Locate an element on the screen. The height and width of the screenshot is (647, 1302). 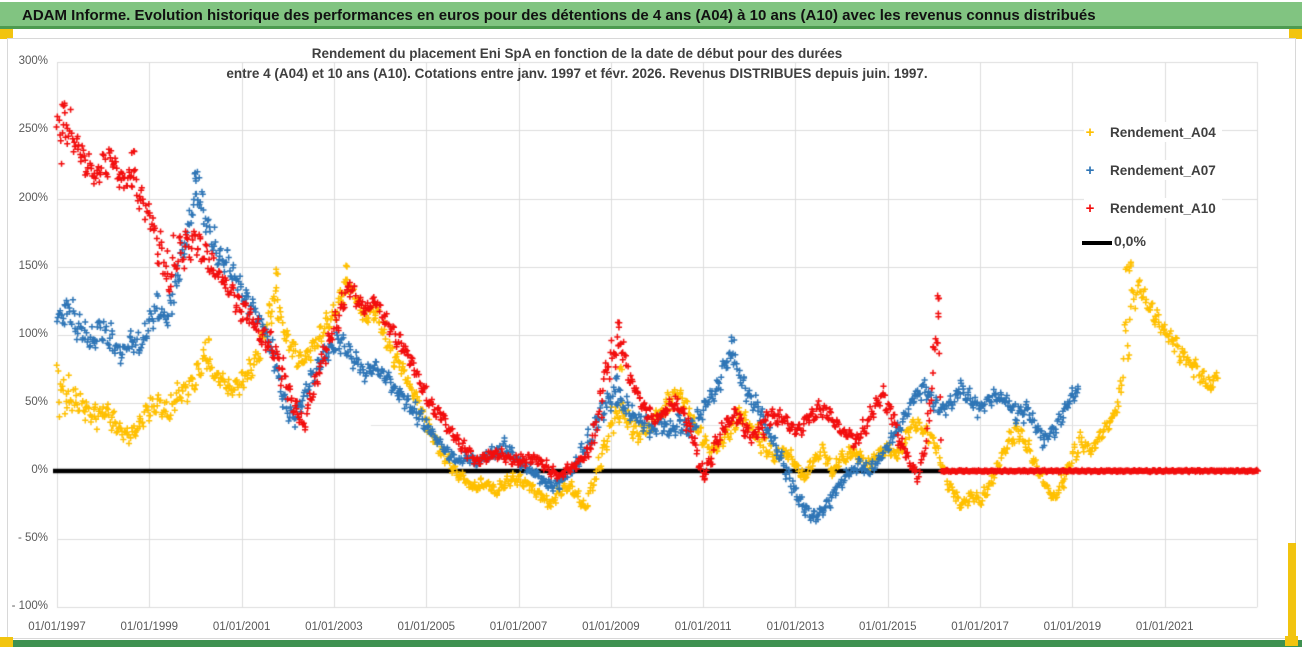
x-tick-label: 01/01/2017 is located at coordinates (980, 627).